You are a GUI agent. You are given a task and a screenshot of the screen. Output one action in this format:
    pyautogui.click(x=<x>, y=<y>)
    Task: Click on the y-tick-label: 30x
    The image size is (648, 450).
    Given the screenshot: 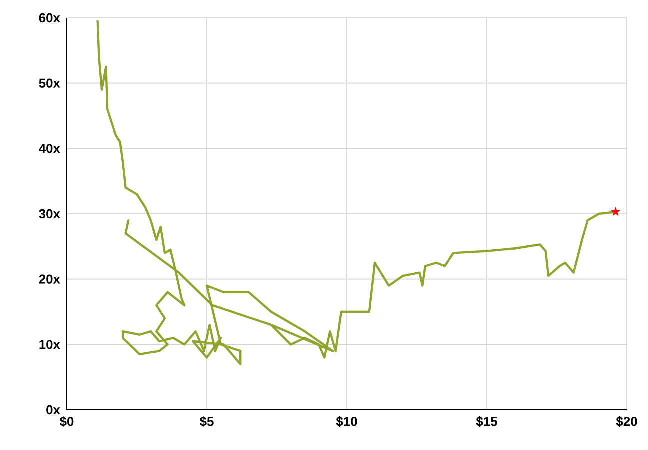 What is the action you would take?
    pyautogui.click(x=49, y=214)
    